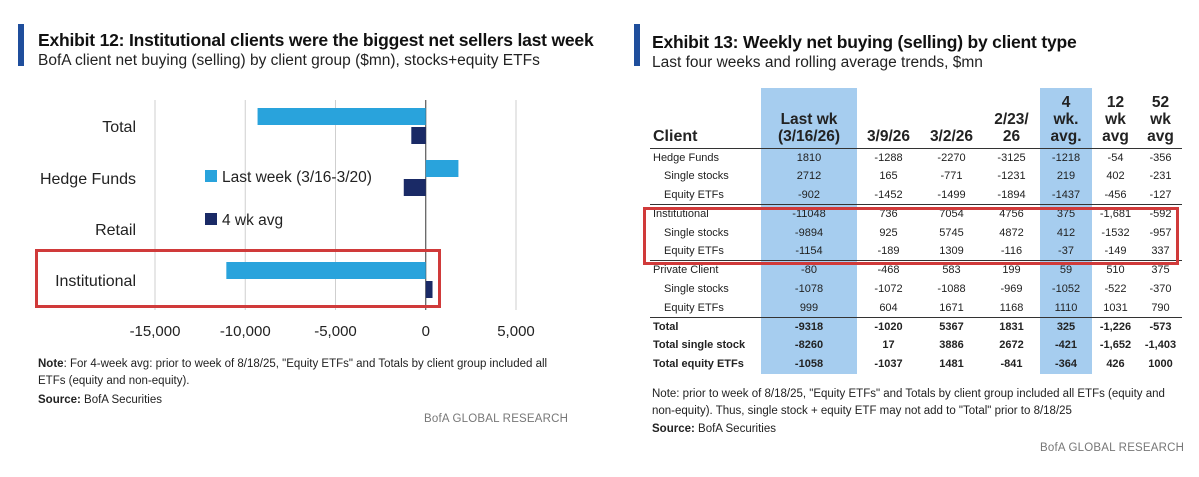 Image resolution: width=1199 pixels, height=477 pixels. I want to click on column-header-text: Client, so click(675, 136).